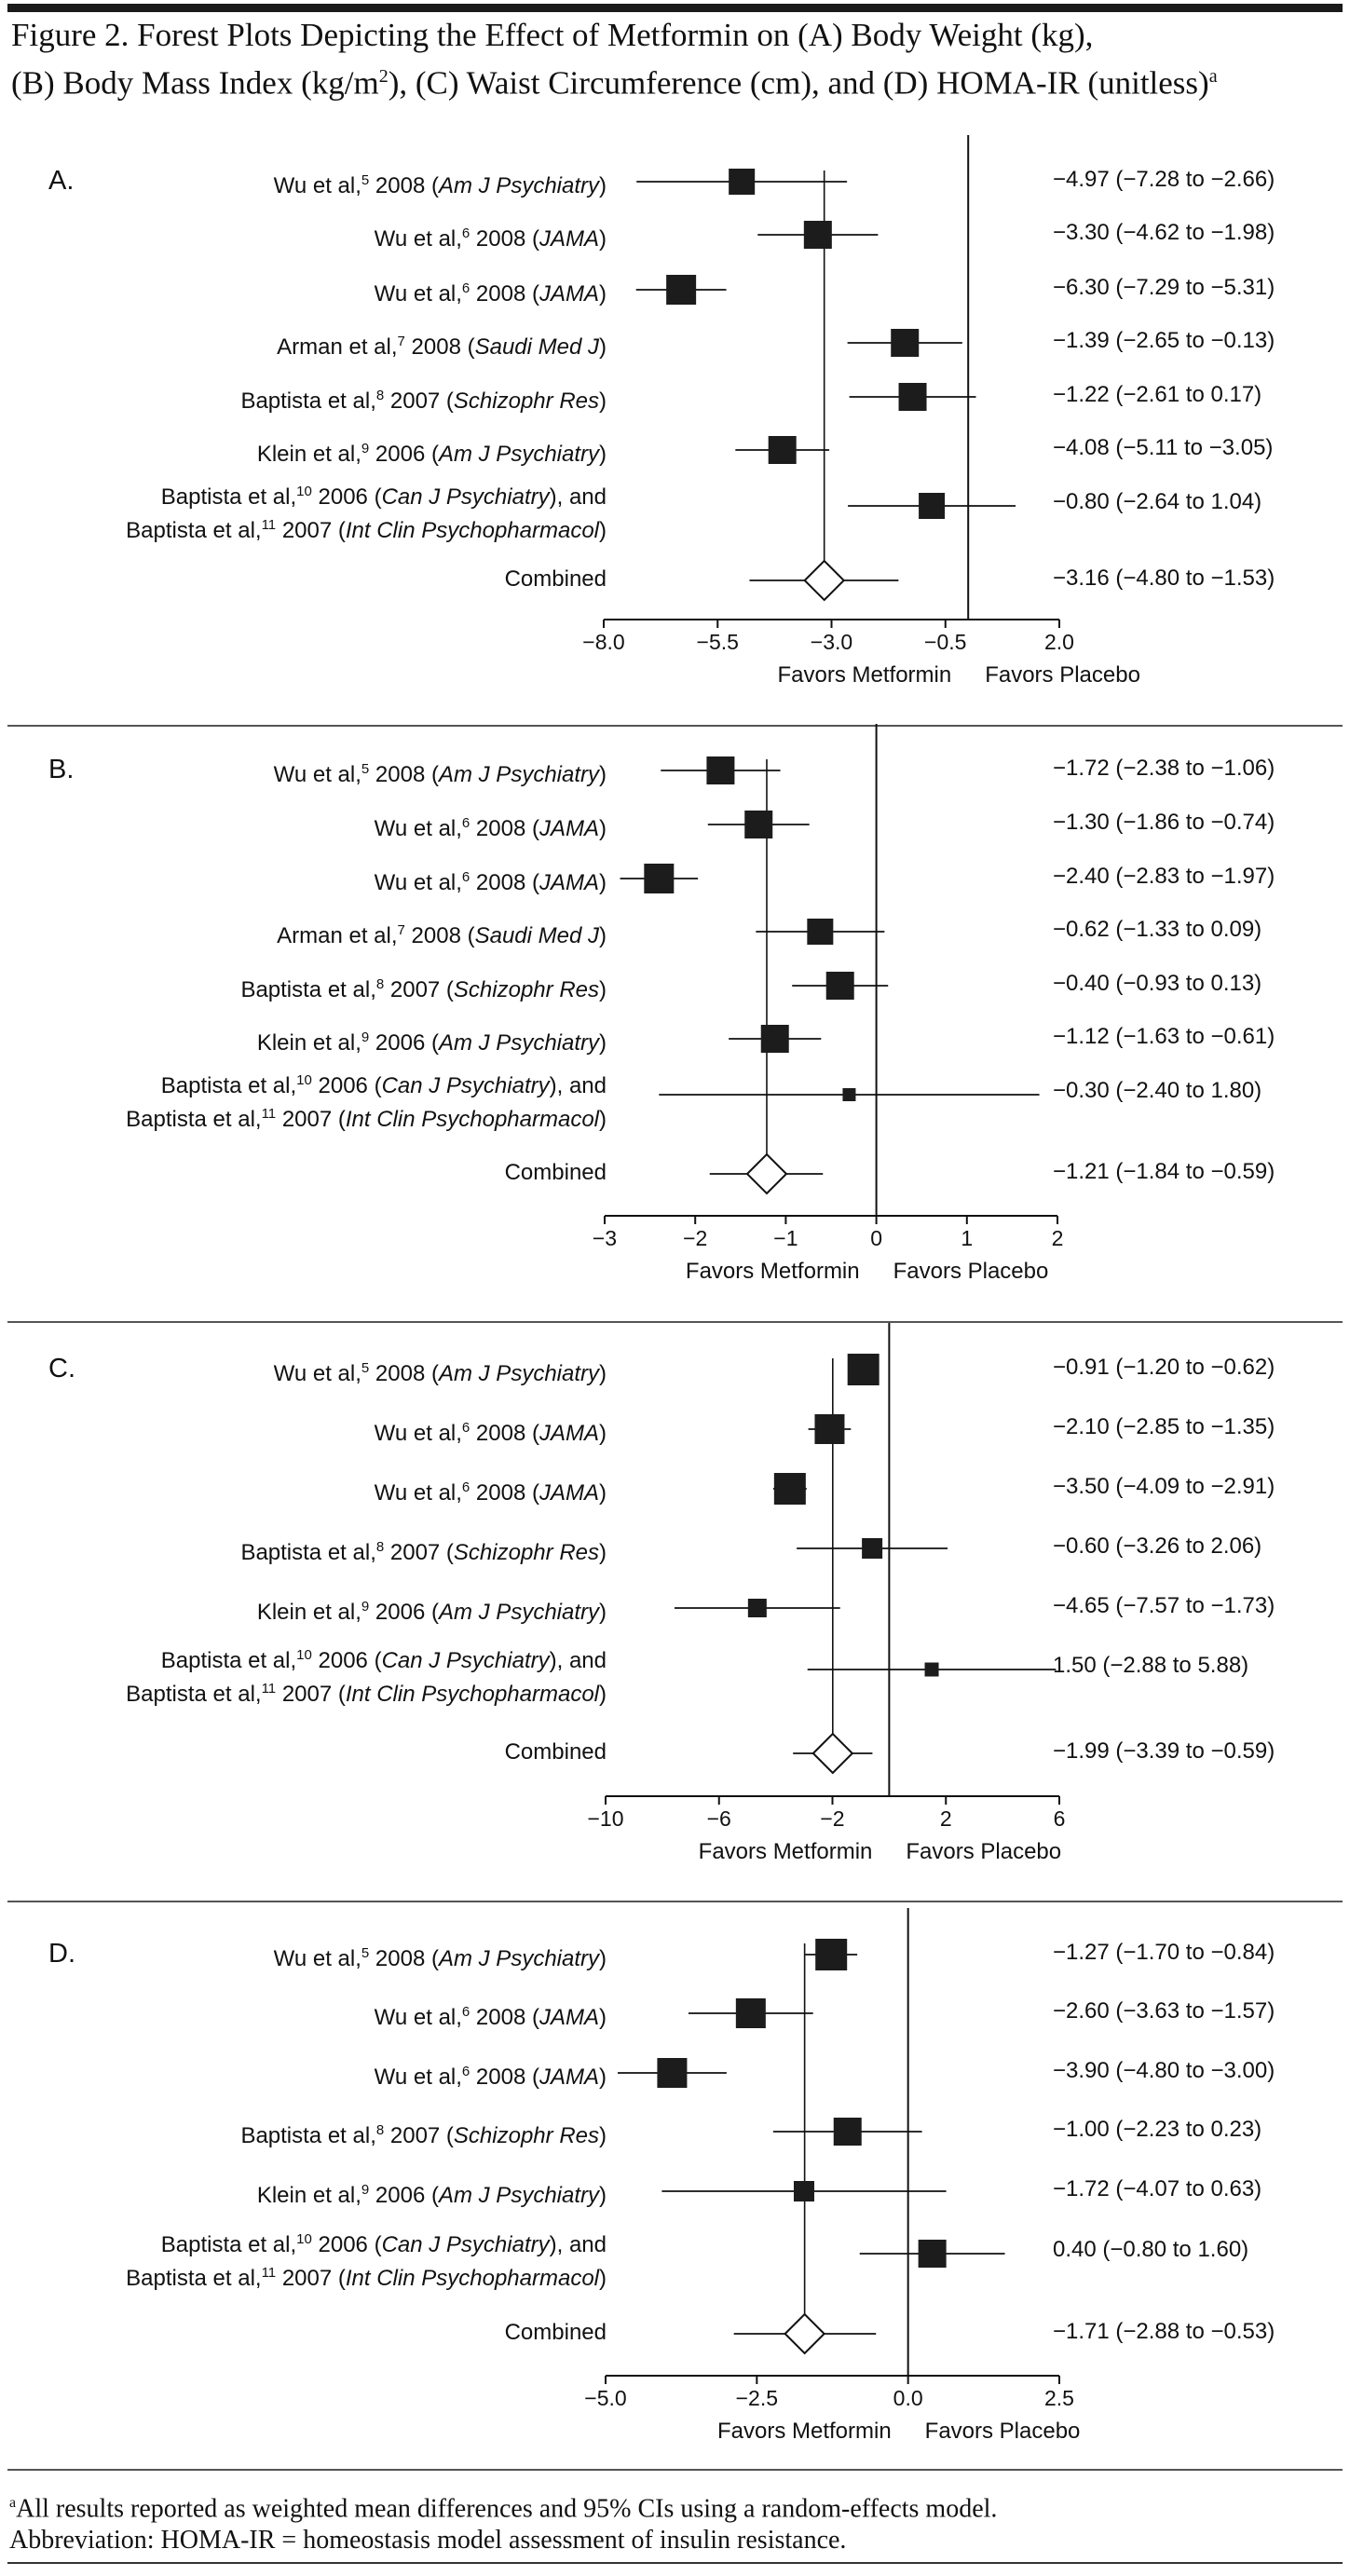 The image size is (1350, 2576). What do you see at coordinates (1157, 984) in the screenshot?
I see `effect-size-label: −0.40 (−0.93 to 0.13)` at bounding box center [1157, 984].